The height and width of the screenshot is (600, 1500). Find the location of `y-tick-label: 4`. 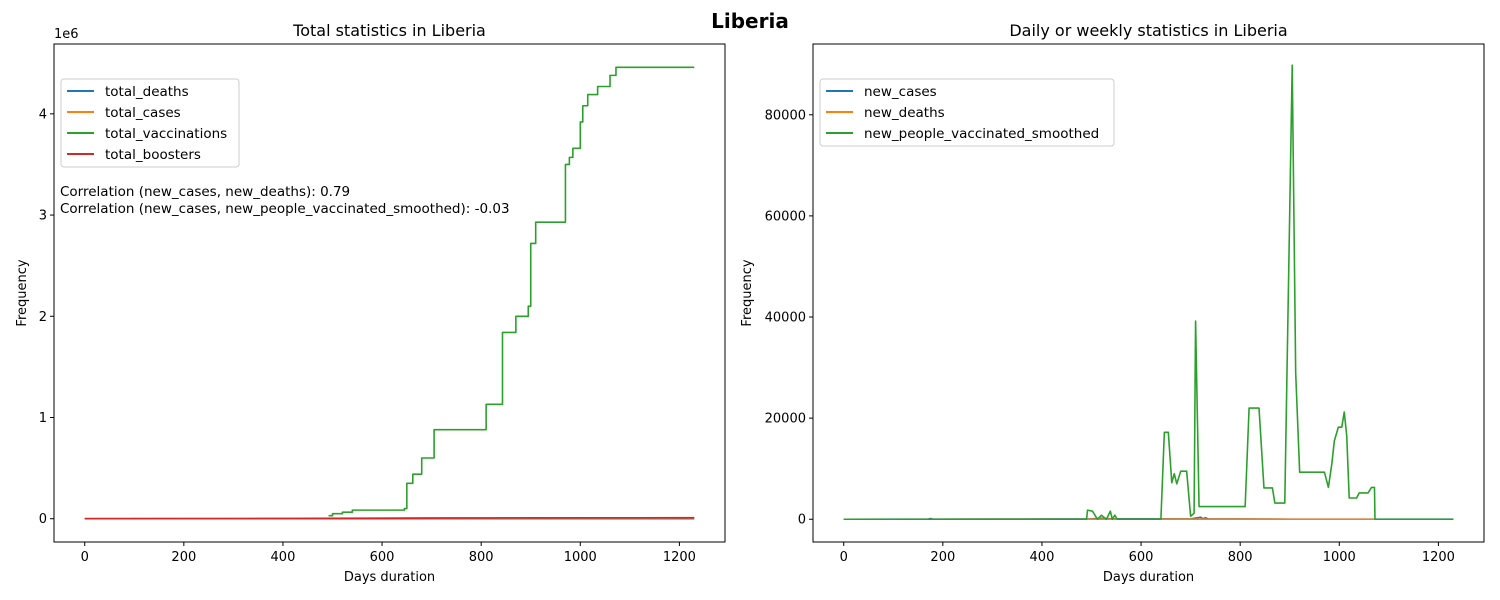

y-tick-label: 4 is located at coordinates (43, 114).